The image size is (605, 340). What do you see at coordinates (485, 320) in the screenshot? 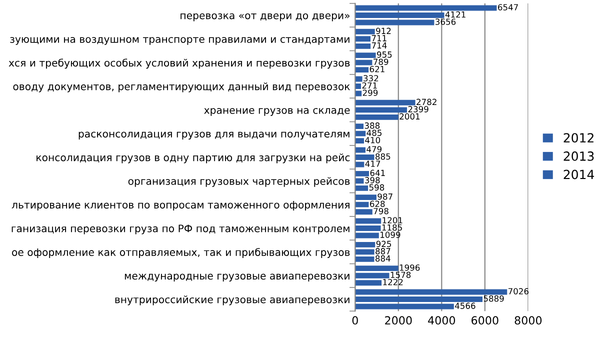
I see `x-tick-label: 6000` at bounding box center [485, 320].